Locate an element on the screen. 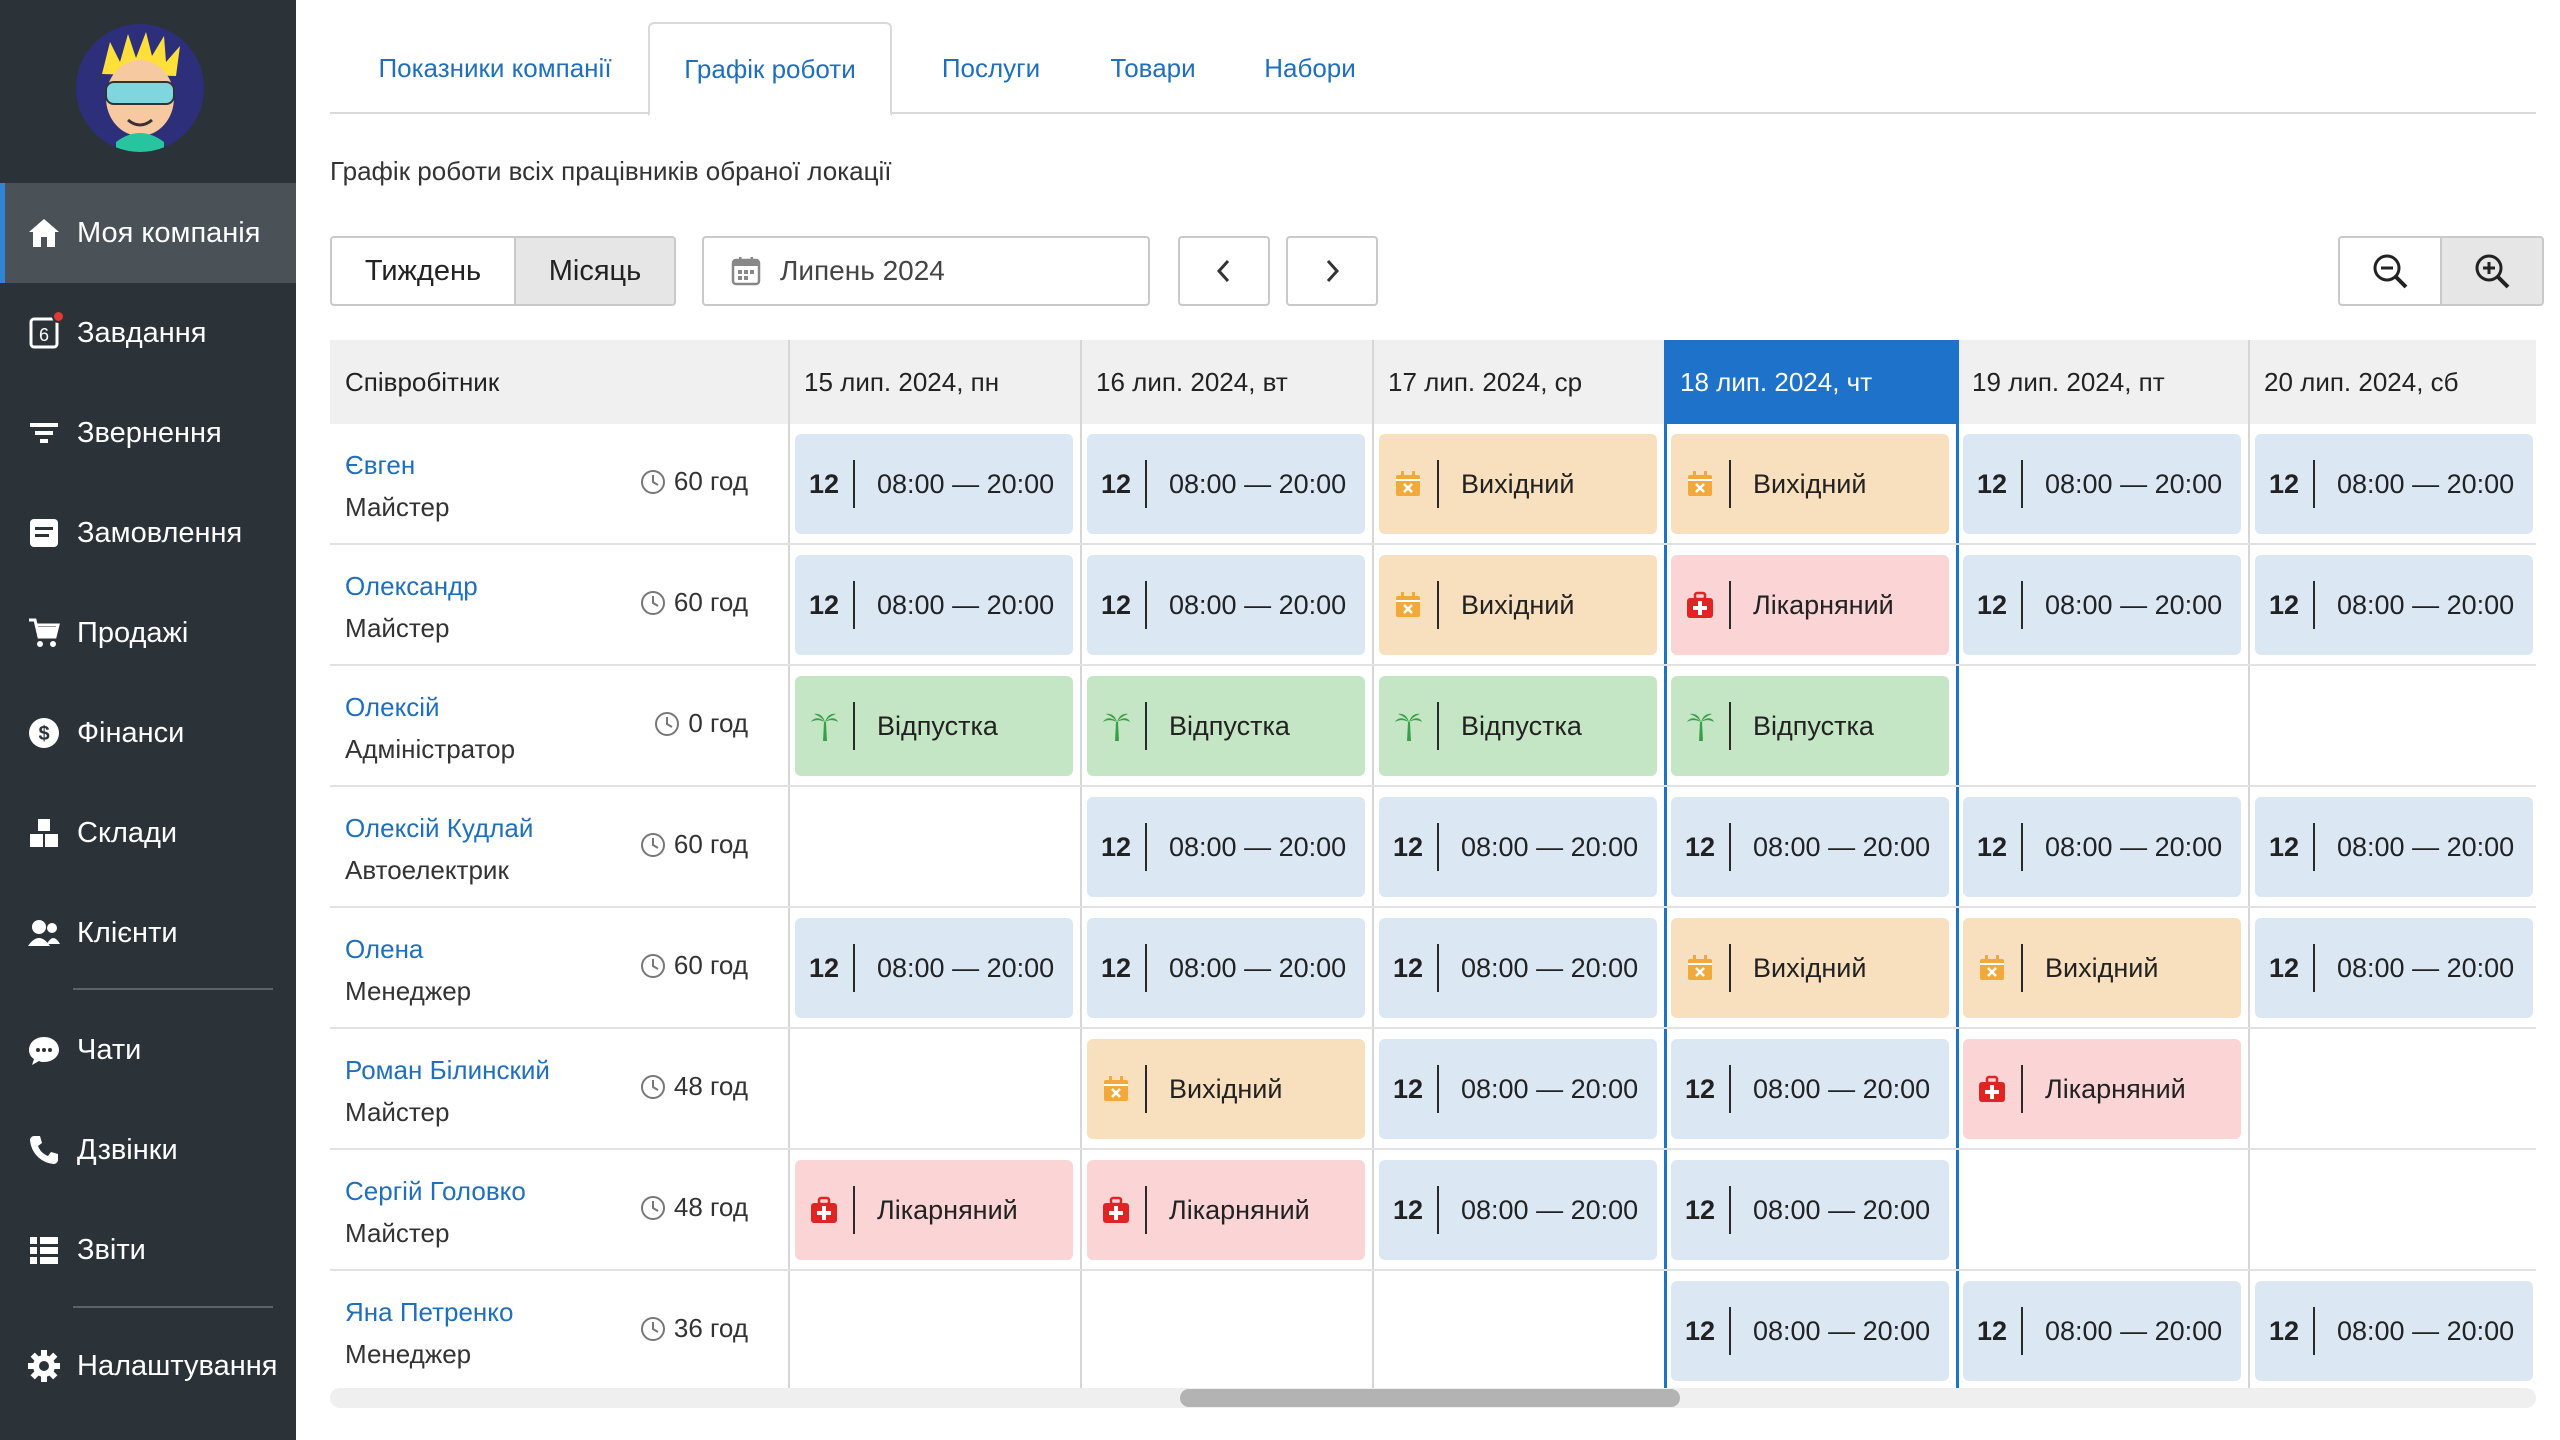 Image resolution: width=2560 pixels, height=1440 pixels. next-button is located at coordinates (1332, 271).